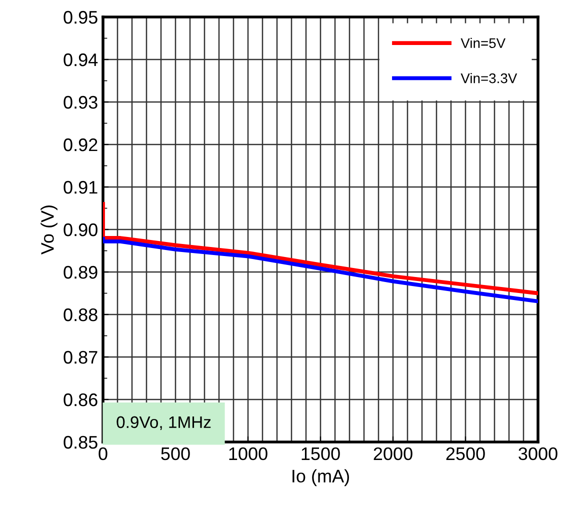 Image resolution: width=565 pixels, height=515 pixels. What do you see at coordinates (489, 78) in the screenshot?
I see `legend-label: Vin=3.3V` at bounding box center [489, 78].